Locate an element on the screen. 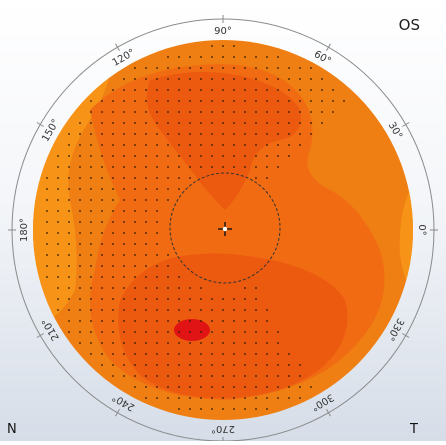  field-light-right is located at coordinates (406, 235).